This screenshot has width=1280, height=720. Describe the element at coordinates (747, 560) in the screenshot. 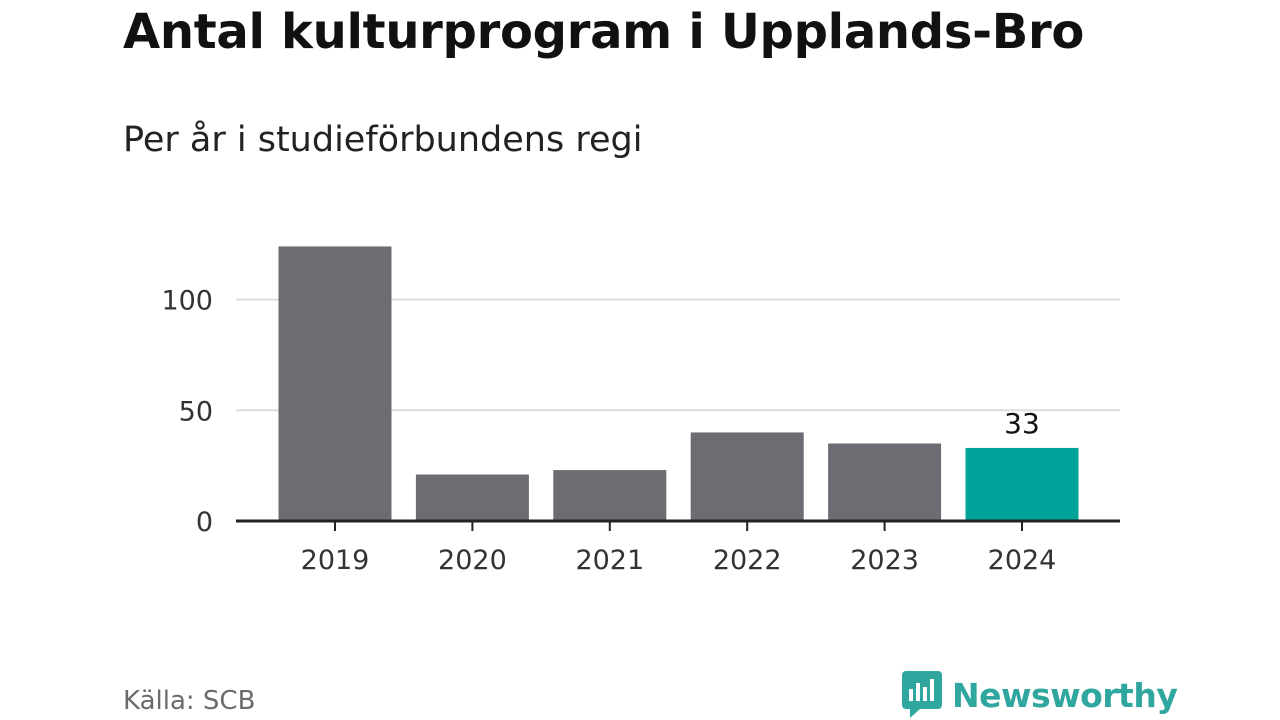

I see `x-tick-label: 2022` at that location.